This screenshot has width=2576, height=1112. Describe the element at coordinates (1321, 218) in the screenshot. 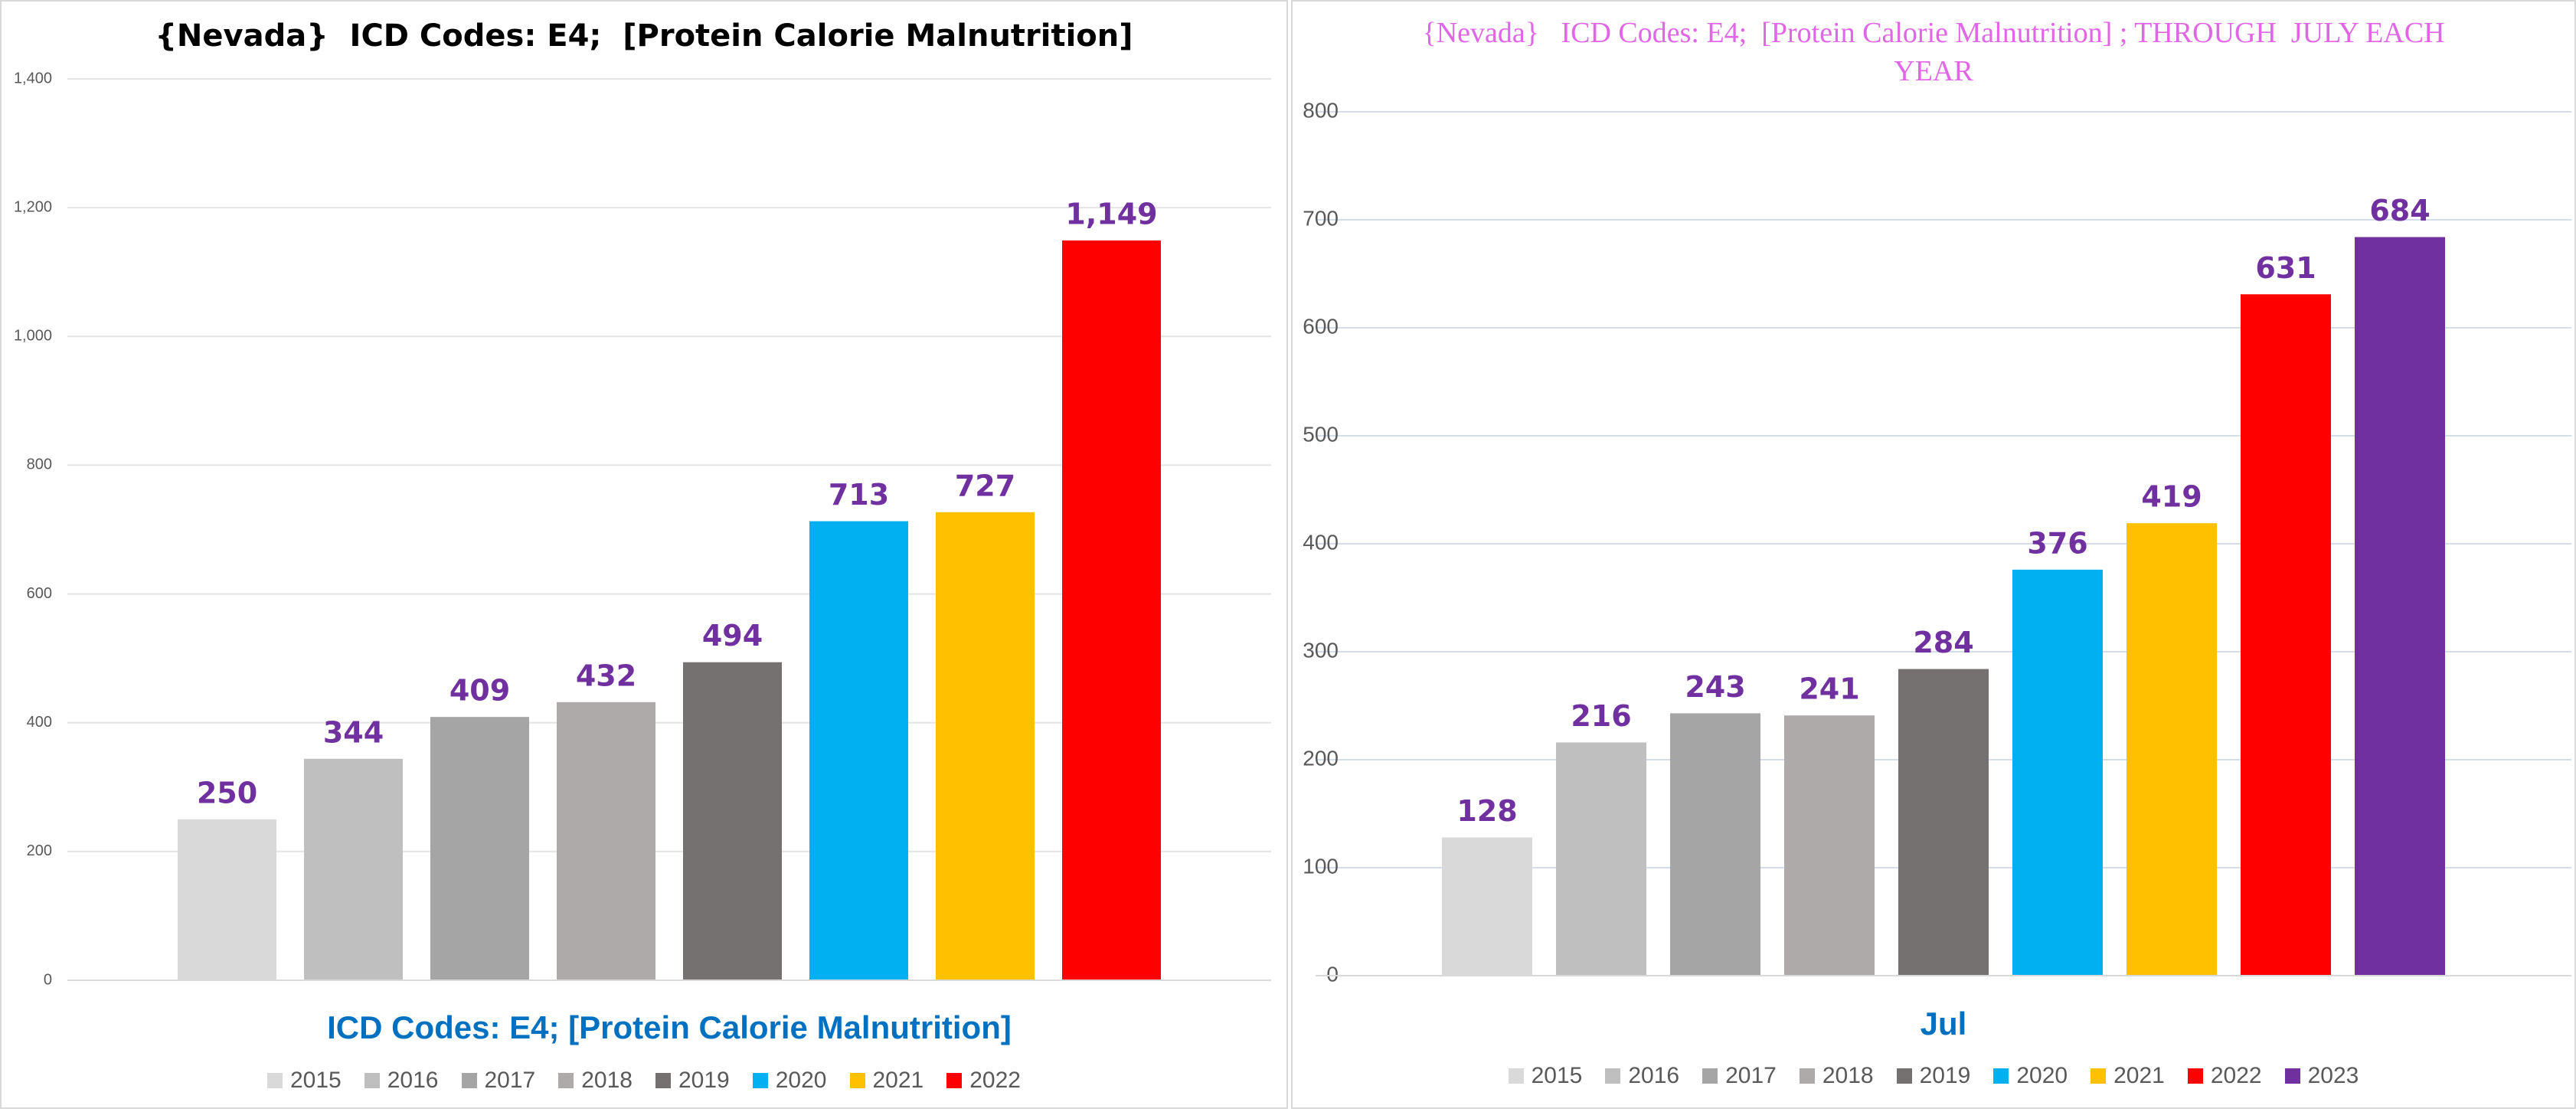

I see `y-tick-label: 700` at that location.